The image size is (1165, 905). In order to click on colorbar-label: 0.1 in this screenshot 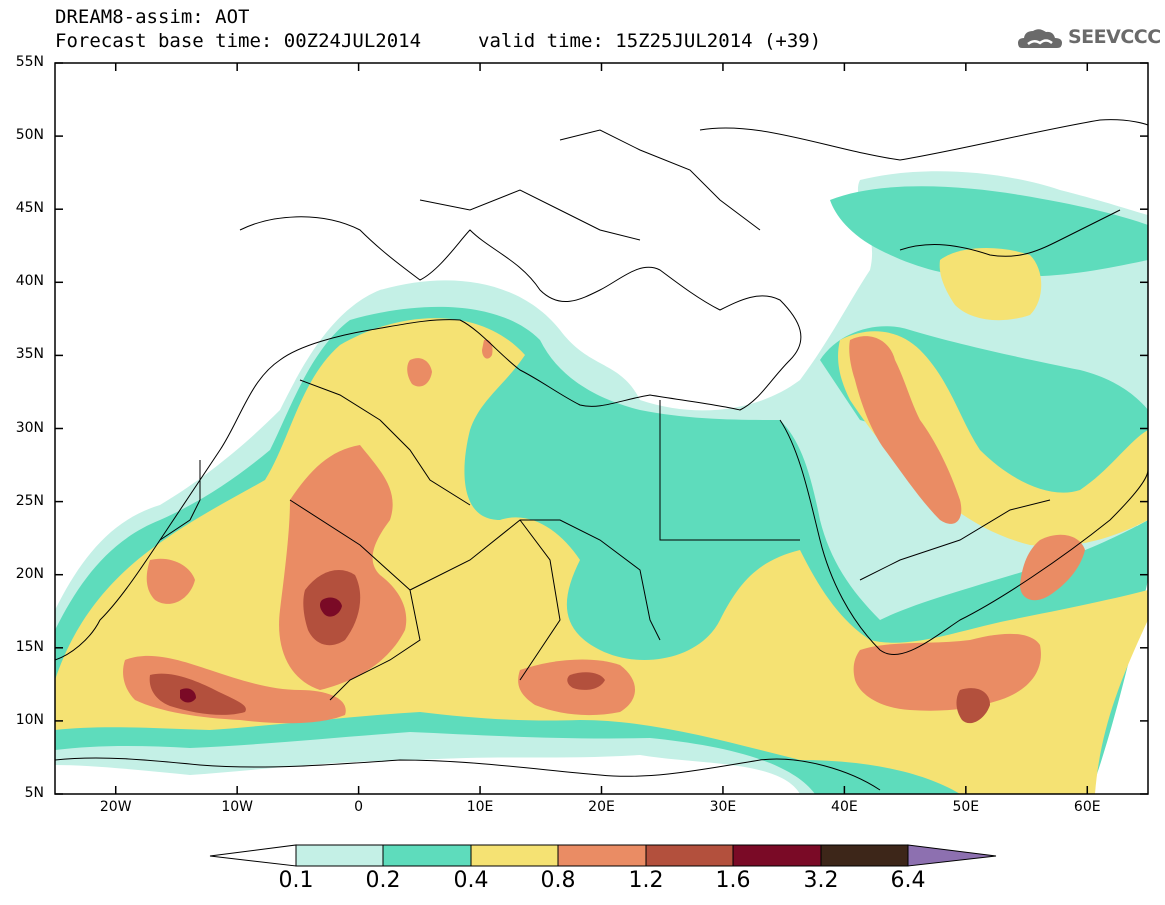, I will do `click(296, 880)`.